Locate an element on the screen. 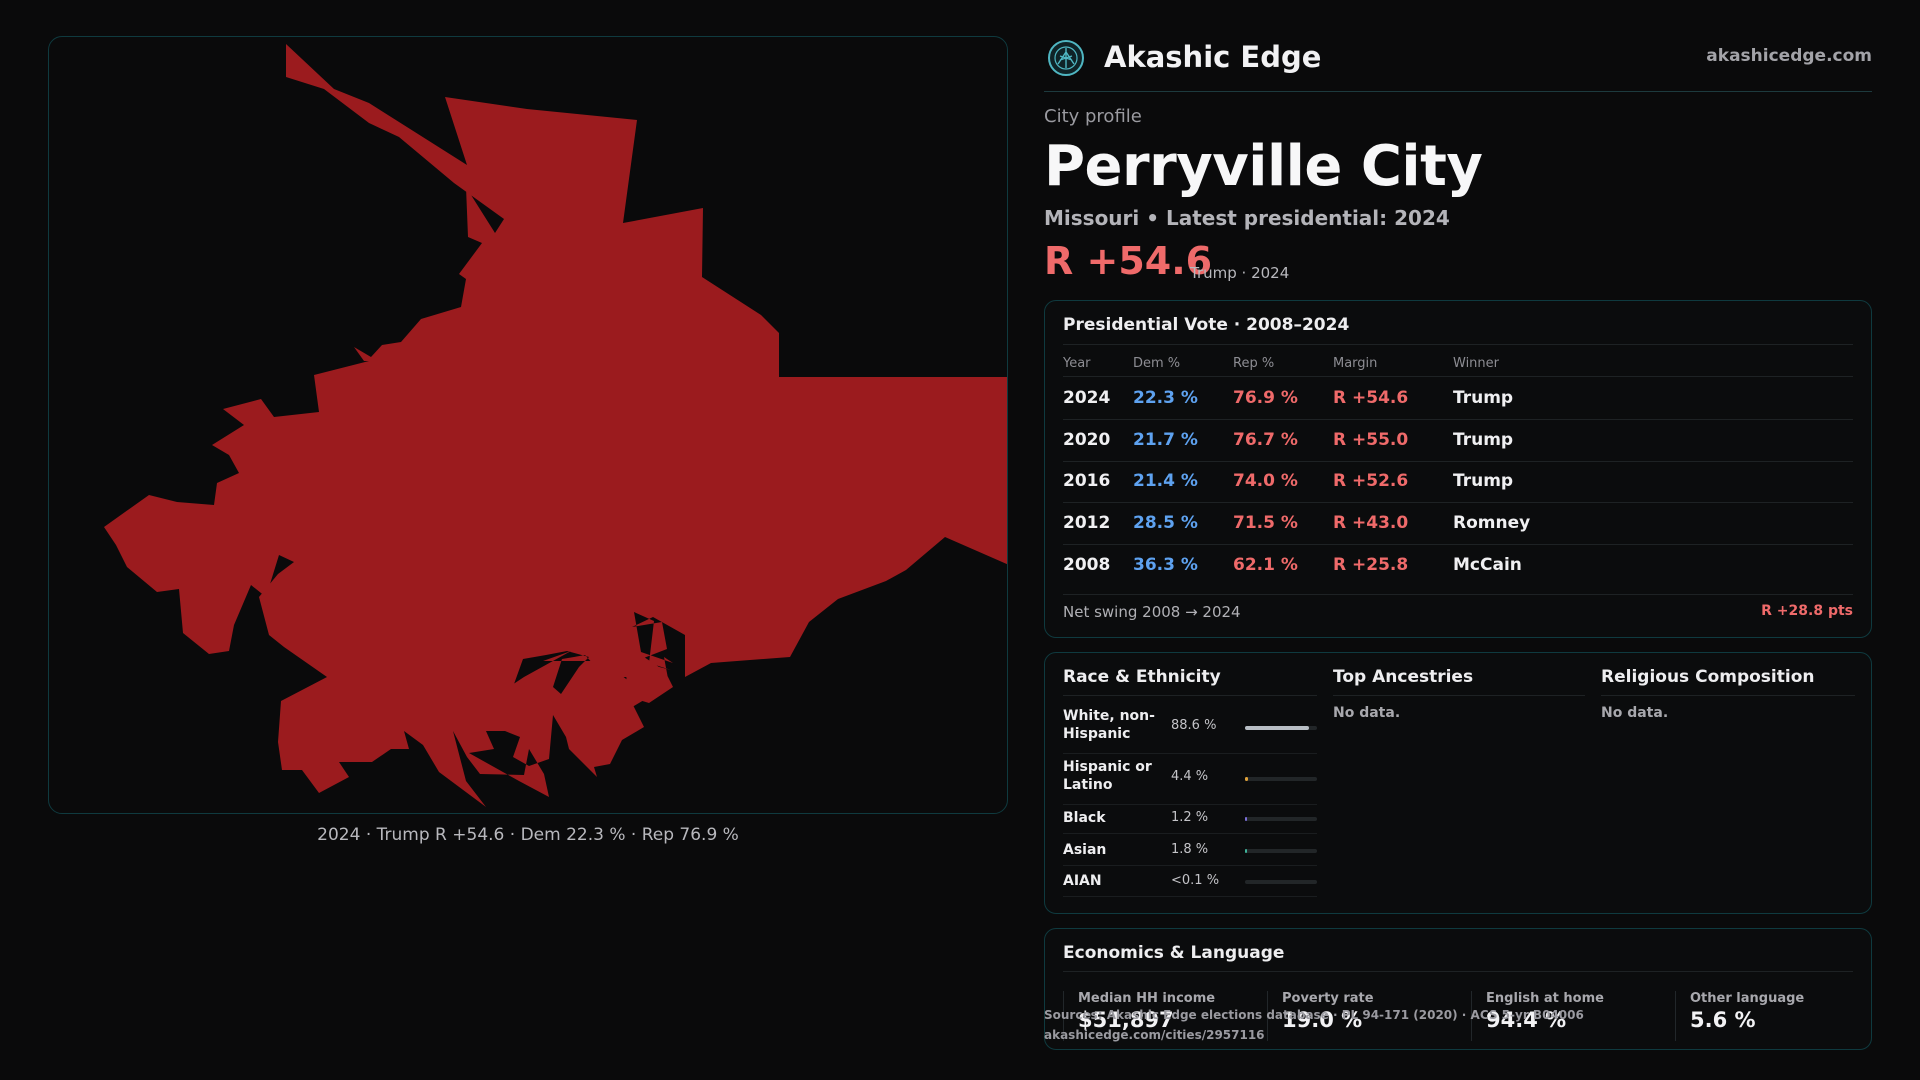 Image resolution: width=1920 pixels, height=1080 pixels. race-label: Asian is located at coordinates (1085, 850).